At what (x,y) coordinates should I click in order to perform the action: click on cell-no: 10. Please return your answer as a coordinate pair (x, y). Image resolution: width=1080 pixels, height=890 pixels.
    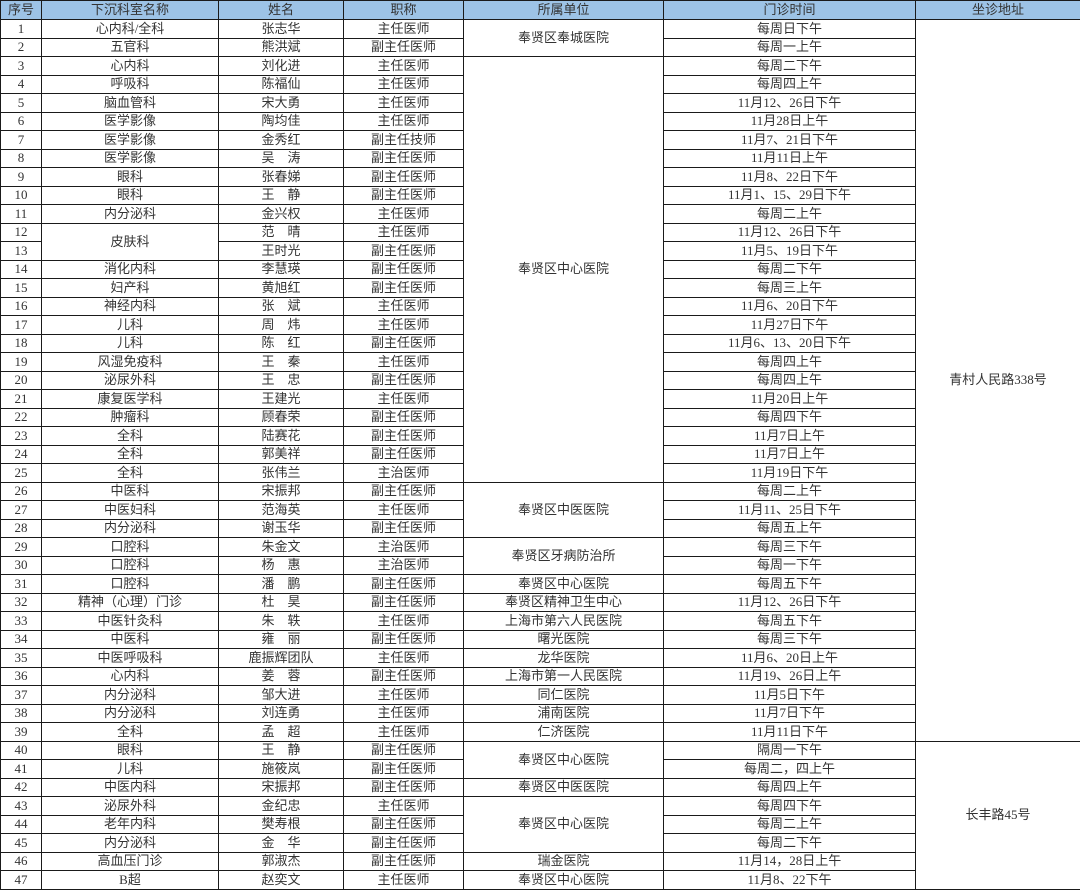
    Looking at the image, I should click on (21, 195).